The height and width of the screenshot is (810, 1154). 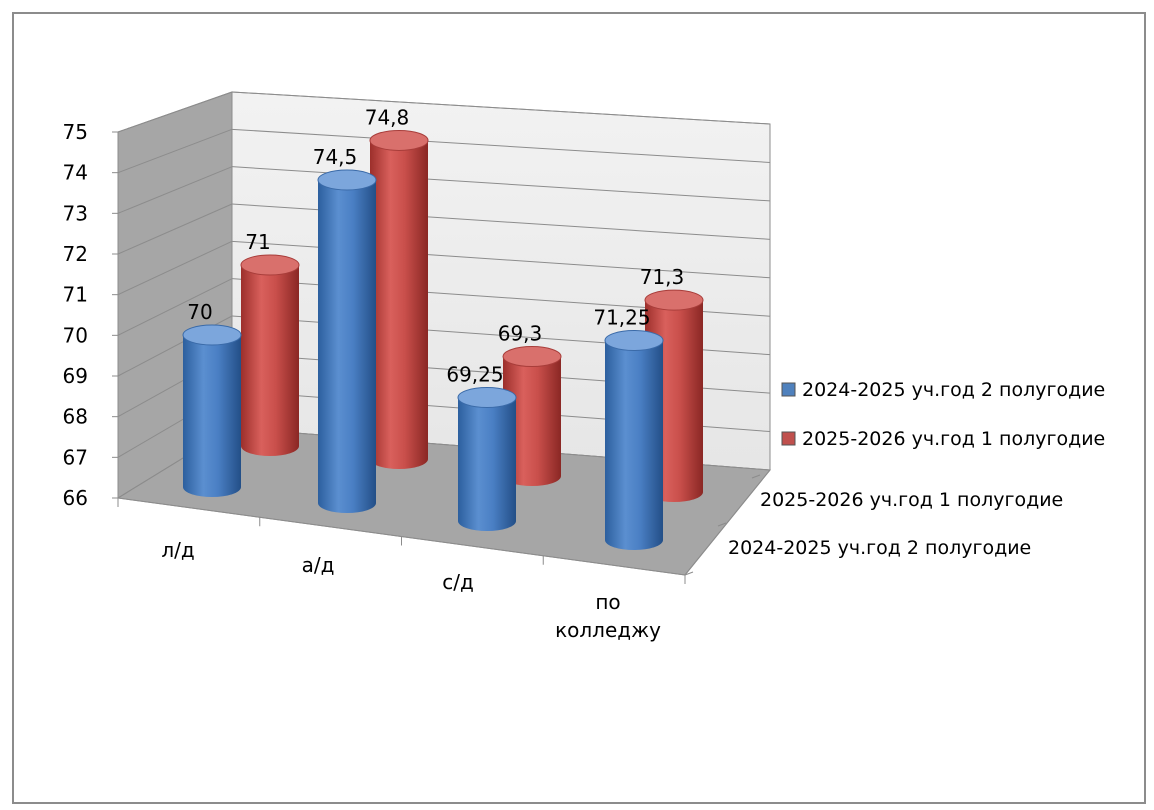 I want to click on data-label: 69,3, so click(x=520, y=334).